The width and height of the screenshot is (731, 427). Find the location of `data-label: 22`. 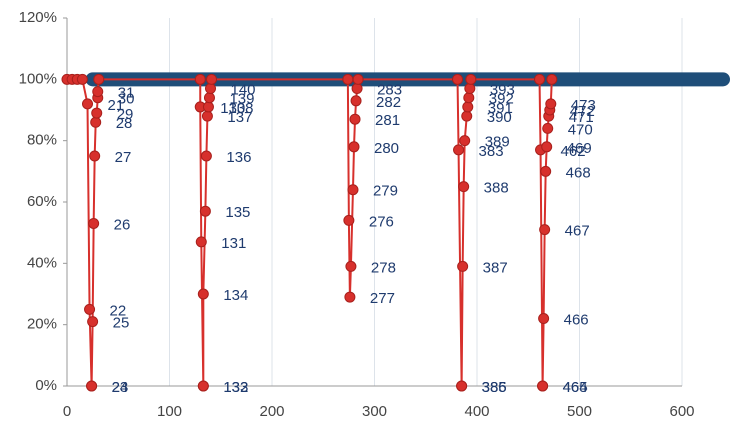

data-label: 22 is located at coordinates (118, 310).